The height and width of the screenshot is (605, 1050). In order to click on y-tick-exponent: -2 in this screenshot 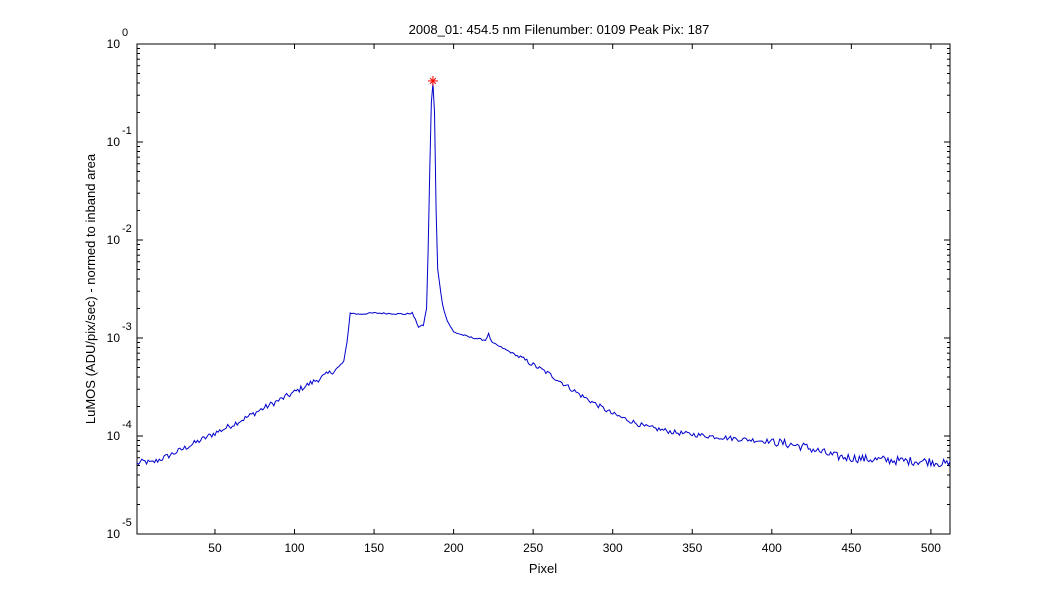, I will do `click(127, 229)`.